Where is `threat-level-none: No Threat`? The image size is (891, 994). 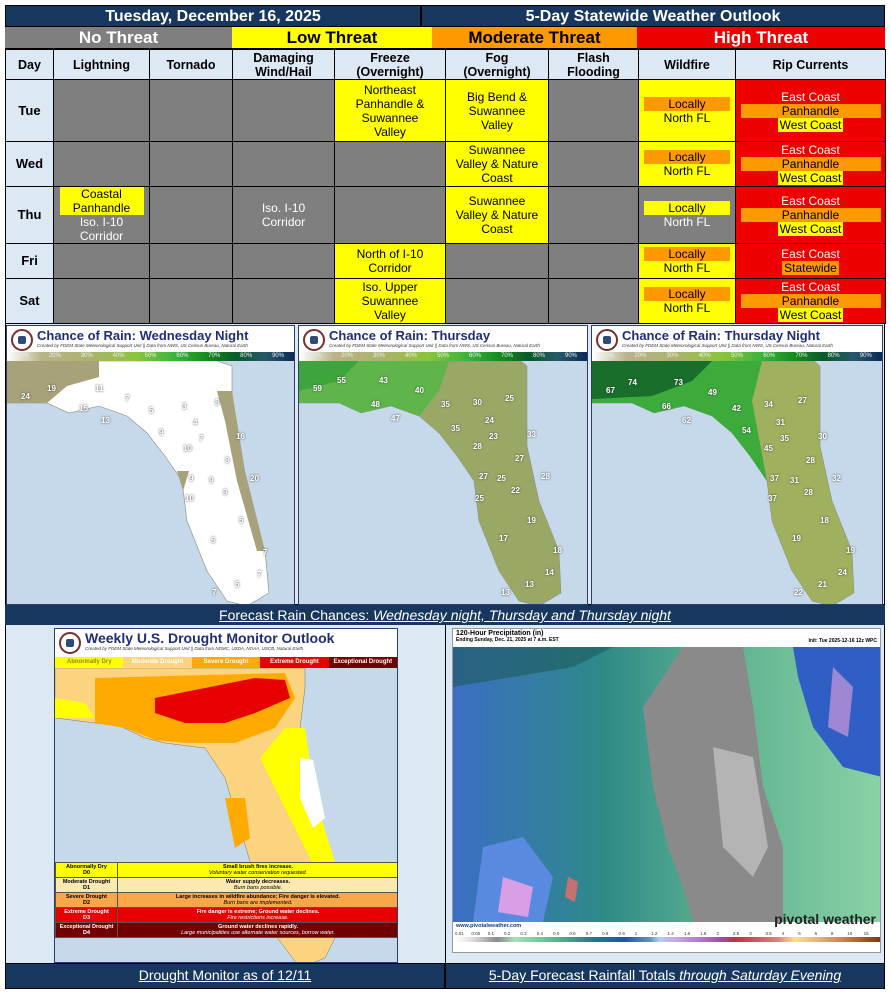 threat-level-none: No Threat is located at coordinates (118, 38).